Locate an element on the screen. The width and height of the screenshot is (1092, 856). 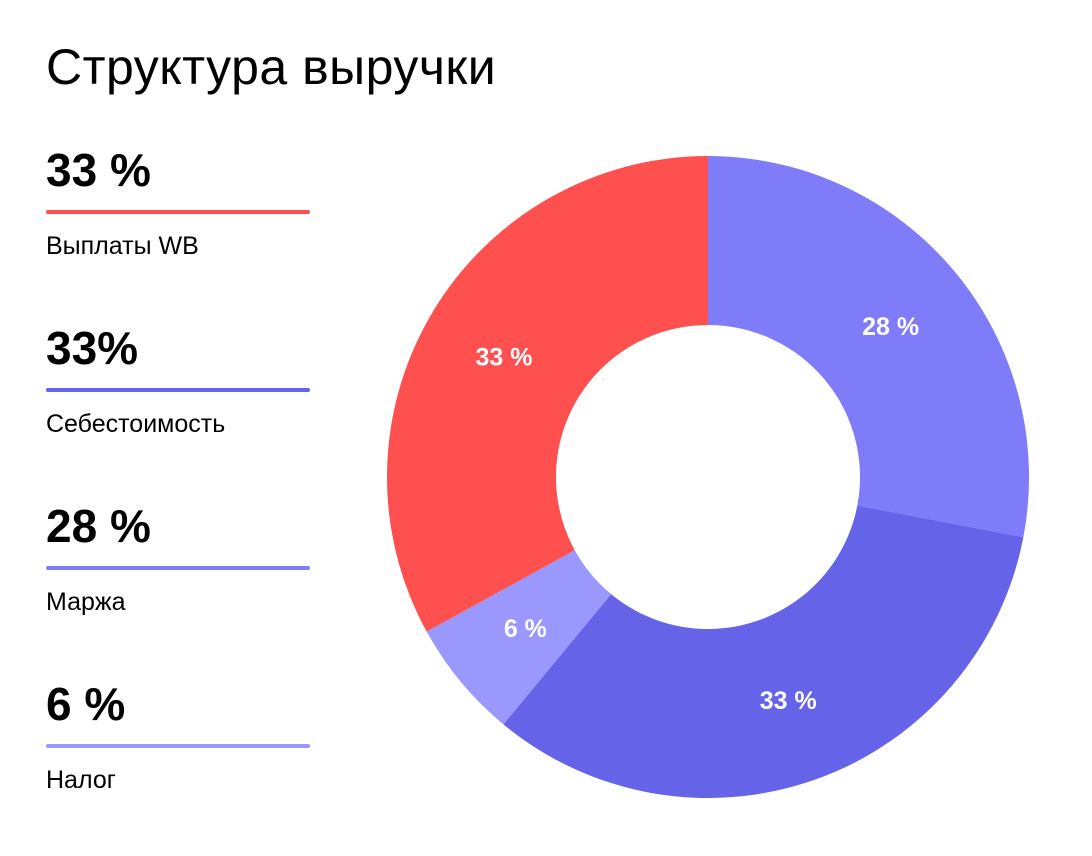
legend-label: Себестоимость is located at coordinates (136, 424).